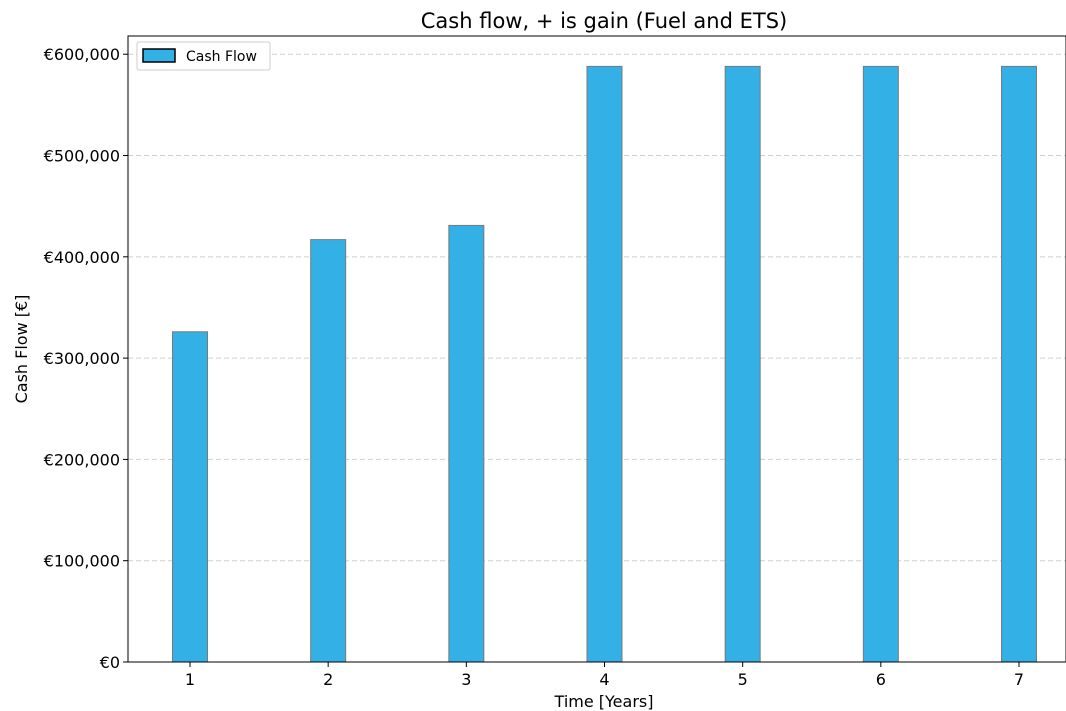 The height and width of the screenshot is (711, 1066). What do you see at coordinates (743, 679) in the screenshot?
I see `x-tick-label: 5` at bounding box center [743, 679].